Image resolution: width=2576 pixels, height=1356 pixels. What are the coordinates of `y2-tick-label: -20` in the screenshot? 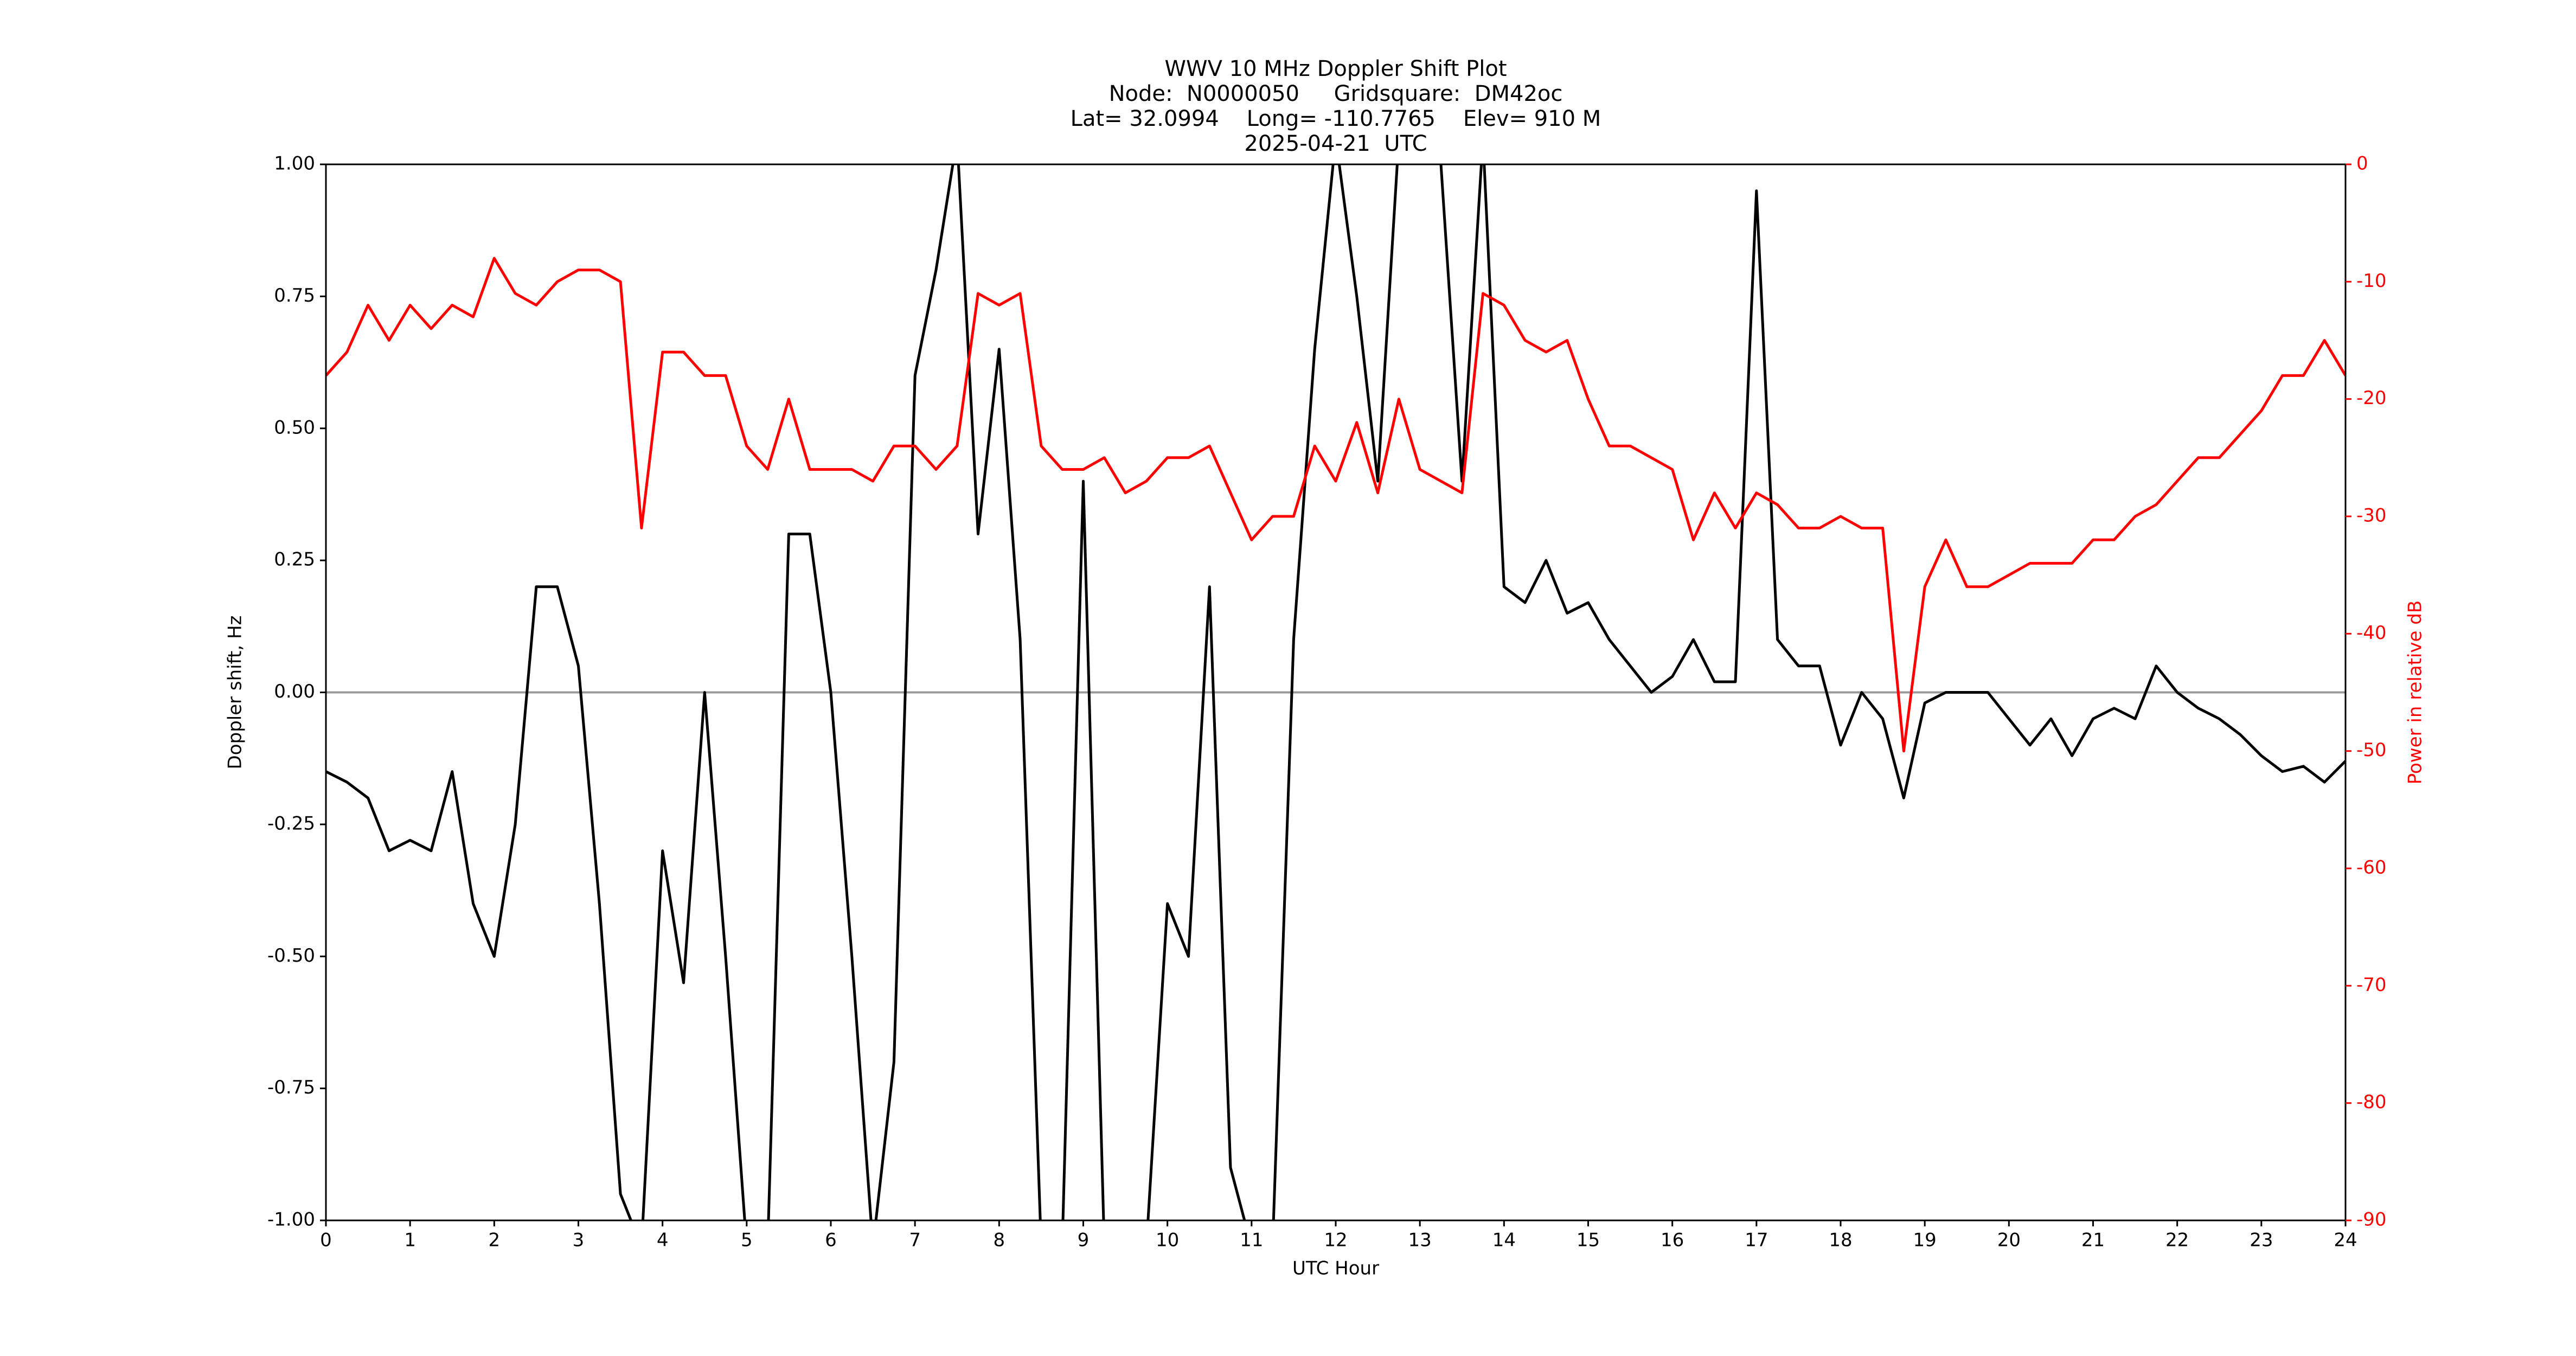 It's located at (2371, 398).